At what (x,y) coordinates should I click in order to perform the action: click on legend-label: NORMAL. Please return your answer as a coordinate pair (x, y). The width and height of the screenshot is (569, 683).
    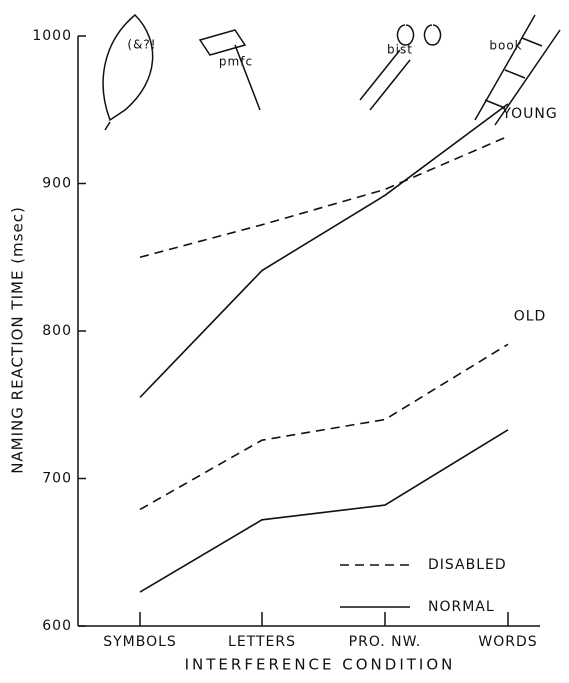
    Looking at the image, I should click on (461, 607).